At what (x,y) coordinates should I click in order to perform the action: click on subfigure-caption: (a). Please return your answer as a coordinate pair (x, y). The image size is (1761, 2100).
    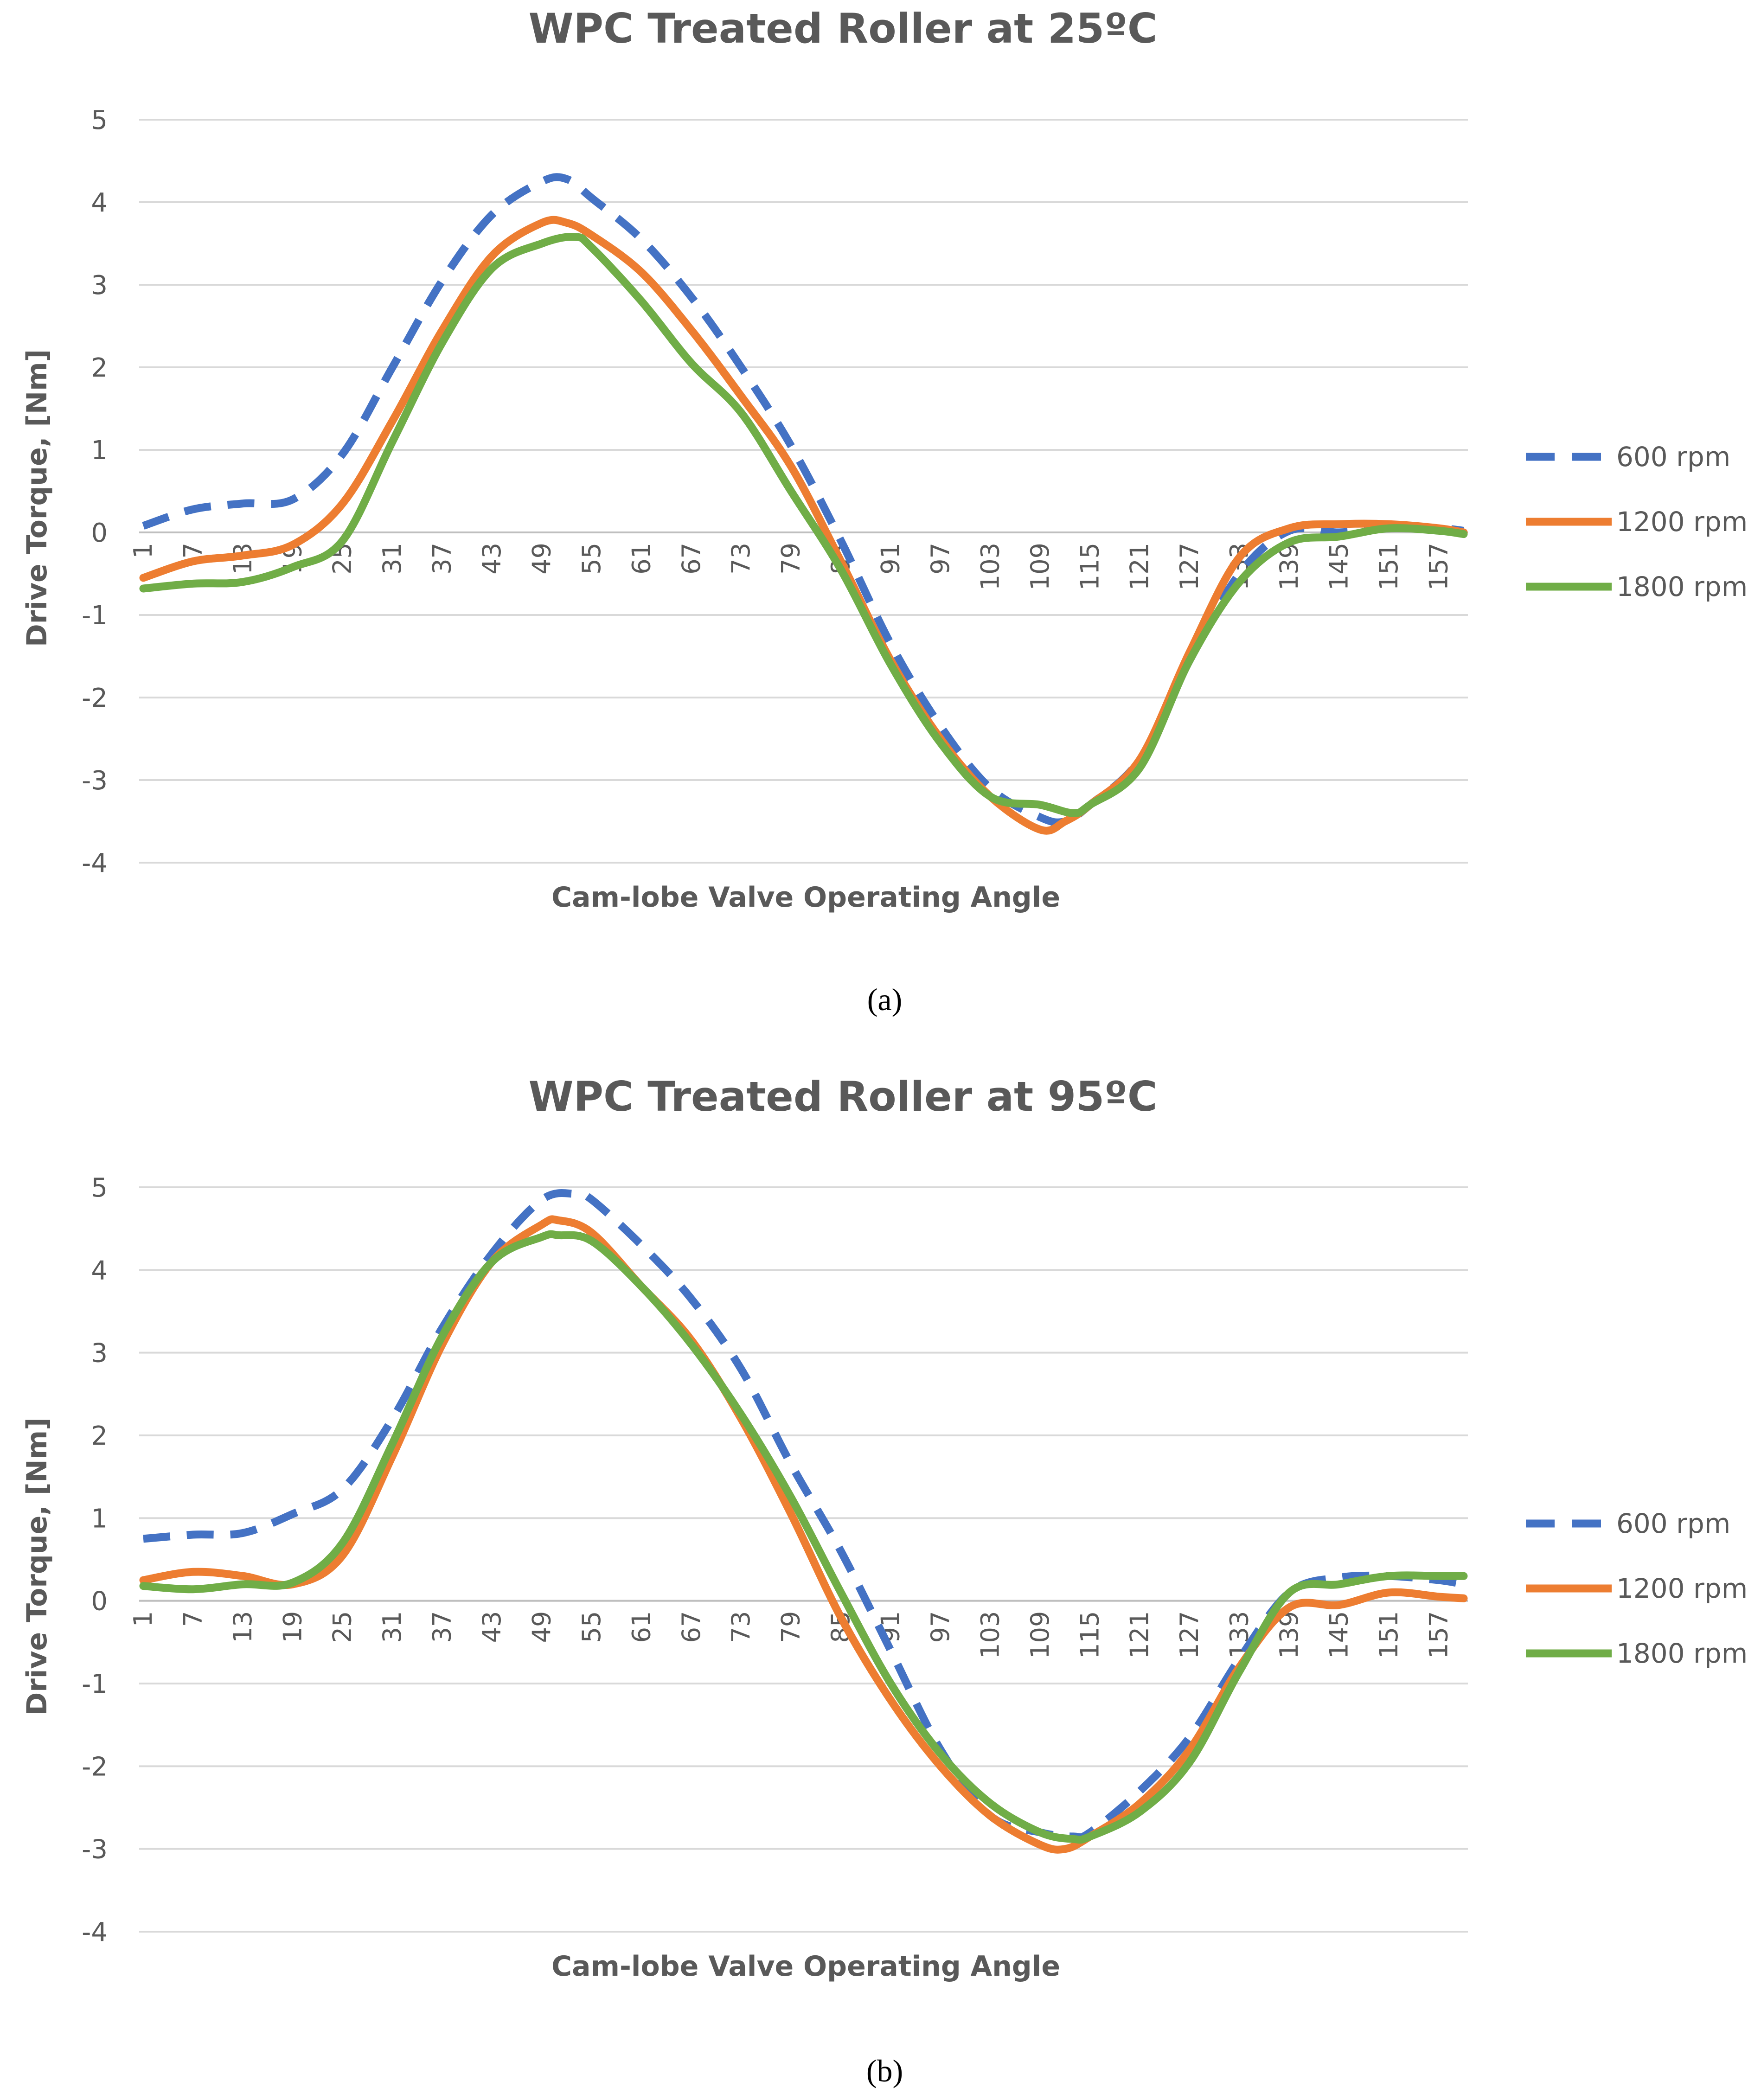
    Looking at the image, I should click on (885, 999).